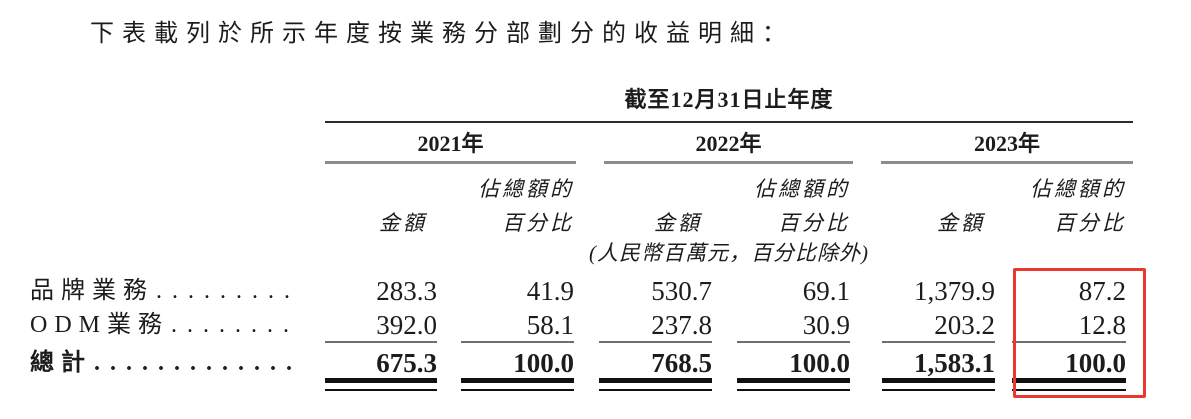 The image size is (1191, 419). I want to click on cell-2023-pct-brand: 87.2, so click(1102, 291).